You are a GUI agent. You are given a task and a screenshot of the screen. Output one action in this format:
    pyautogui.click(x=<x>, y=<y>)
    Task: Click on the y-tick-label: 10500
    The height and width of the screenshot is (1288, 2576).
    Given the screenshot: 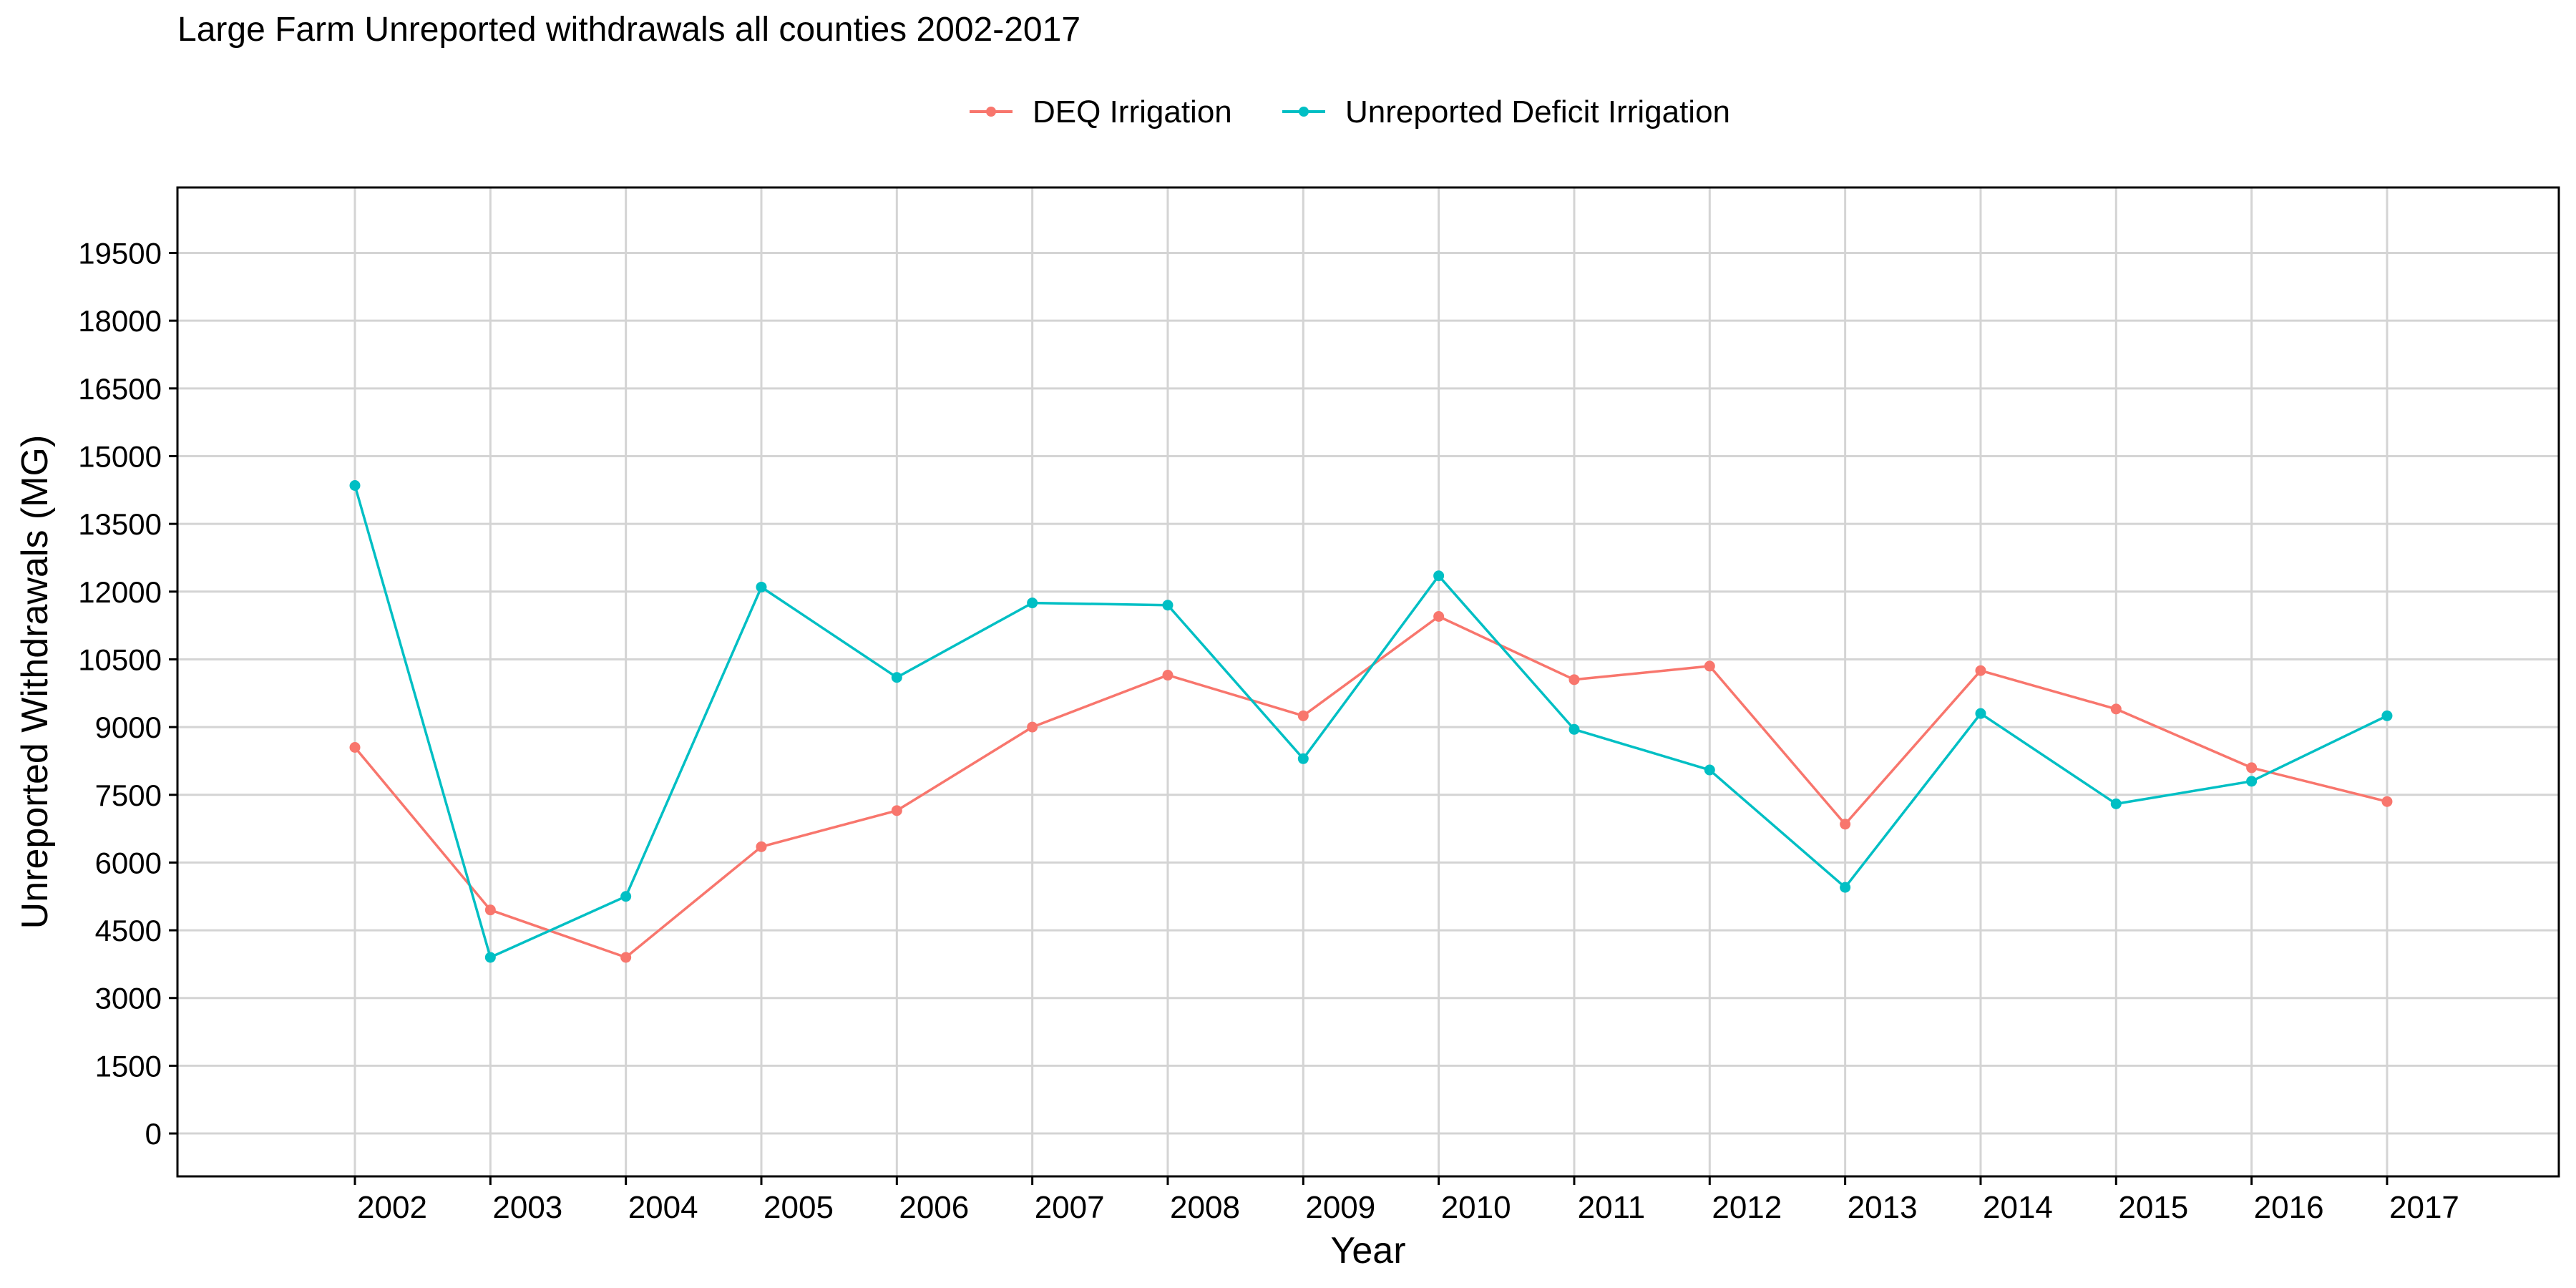 What is the action you would take?
    pyautogui.click(x=120, y=659)
    